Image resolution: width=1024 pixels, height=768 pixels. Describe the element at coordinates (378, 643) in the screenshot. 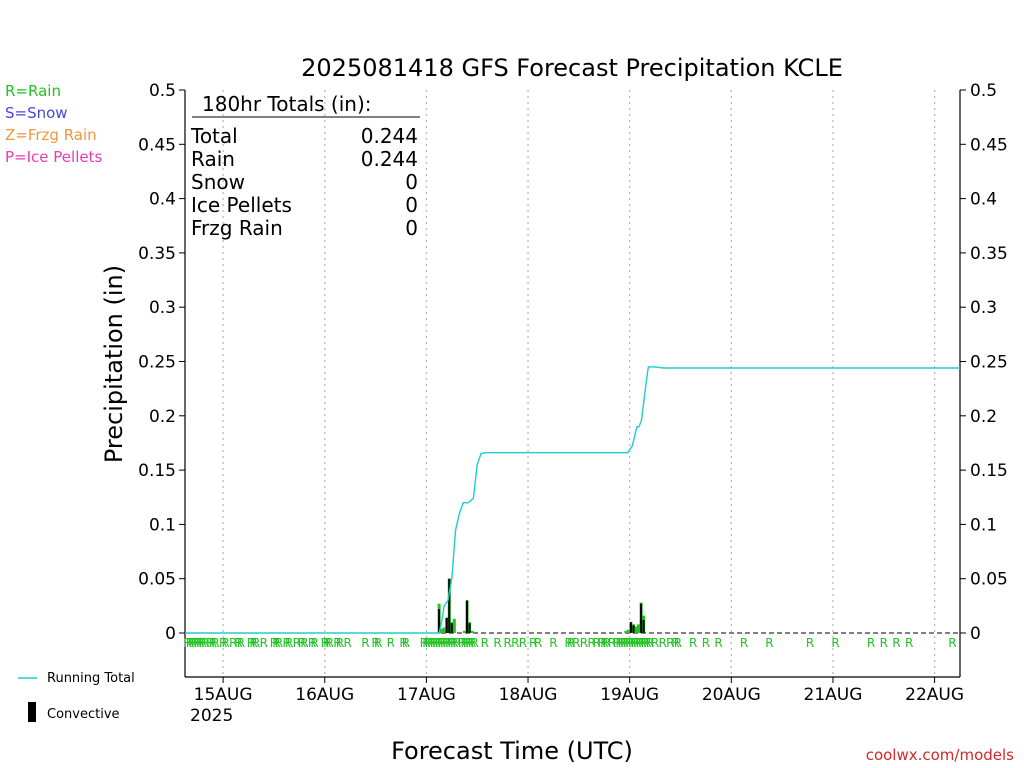

I see `ptype-marker-38: R` at that location.